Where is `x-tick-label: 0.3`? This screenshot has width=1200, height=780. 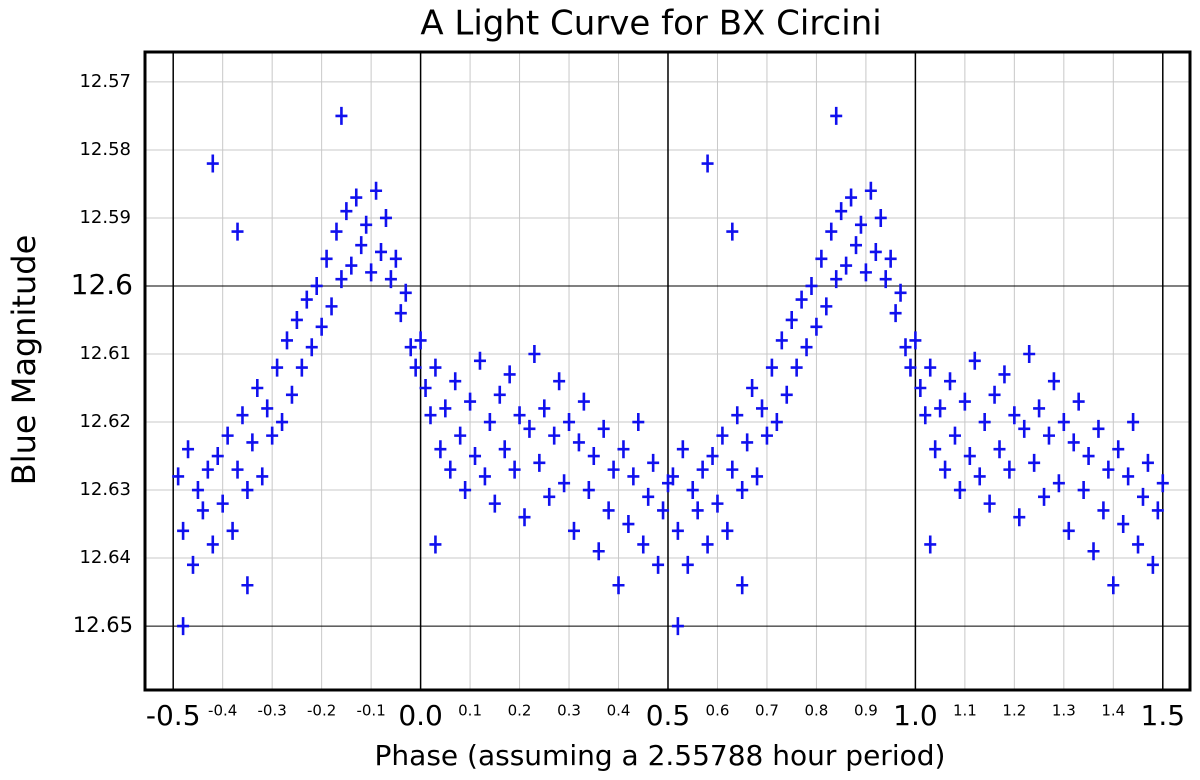
x-tick-label: 0.3 is located at coordinates (569, 711).